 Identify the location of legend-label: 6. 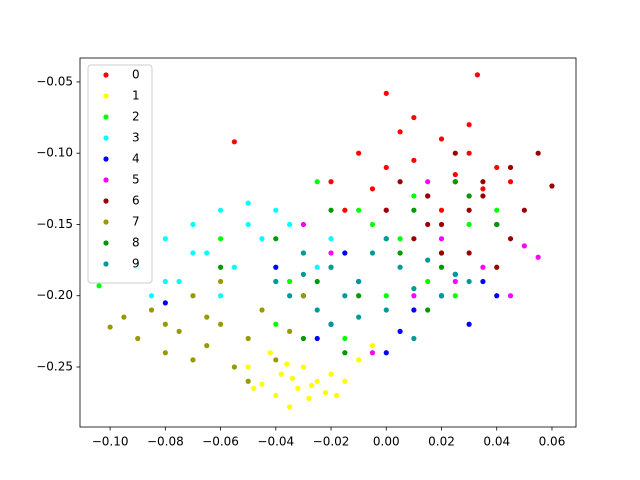
(136, 201).